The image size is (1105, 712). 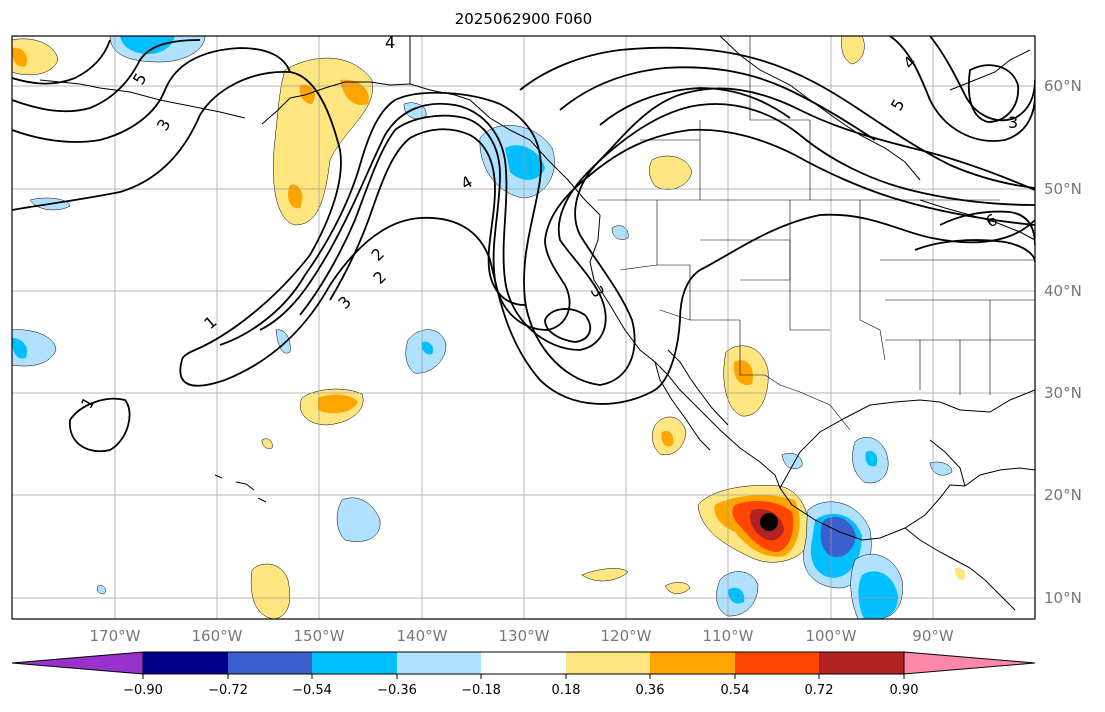 I want to click on lon-label: 160°W, so click(x=217, y=636).